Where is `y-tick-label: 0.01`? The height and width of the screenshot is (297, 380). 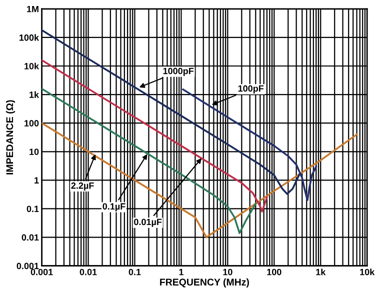 y-tick-label: 0.01 is located at coordinates (30, 237).